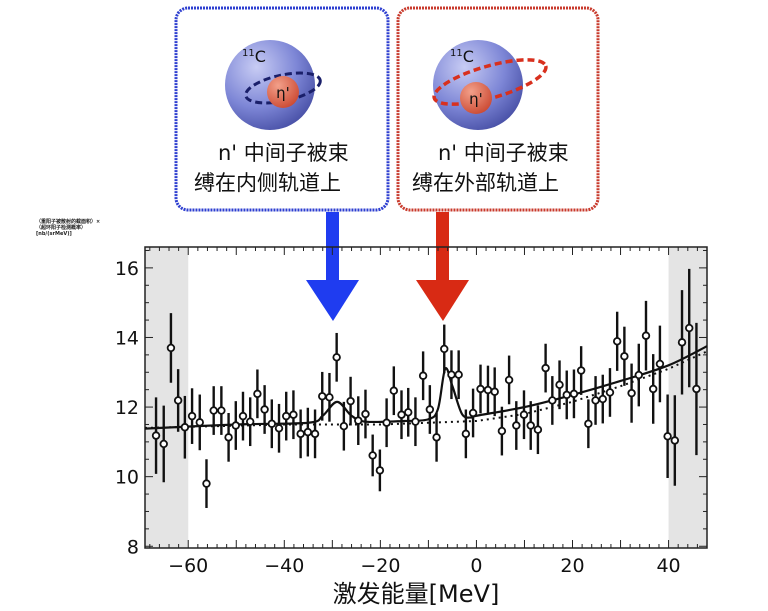  Describe the element at coordinates (127, 408) in the screenshot. I see `y-tick-label: 12` at that location.